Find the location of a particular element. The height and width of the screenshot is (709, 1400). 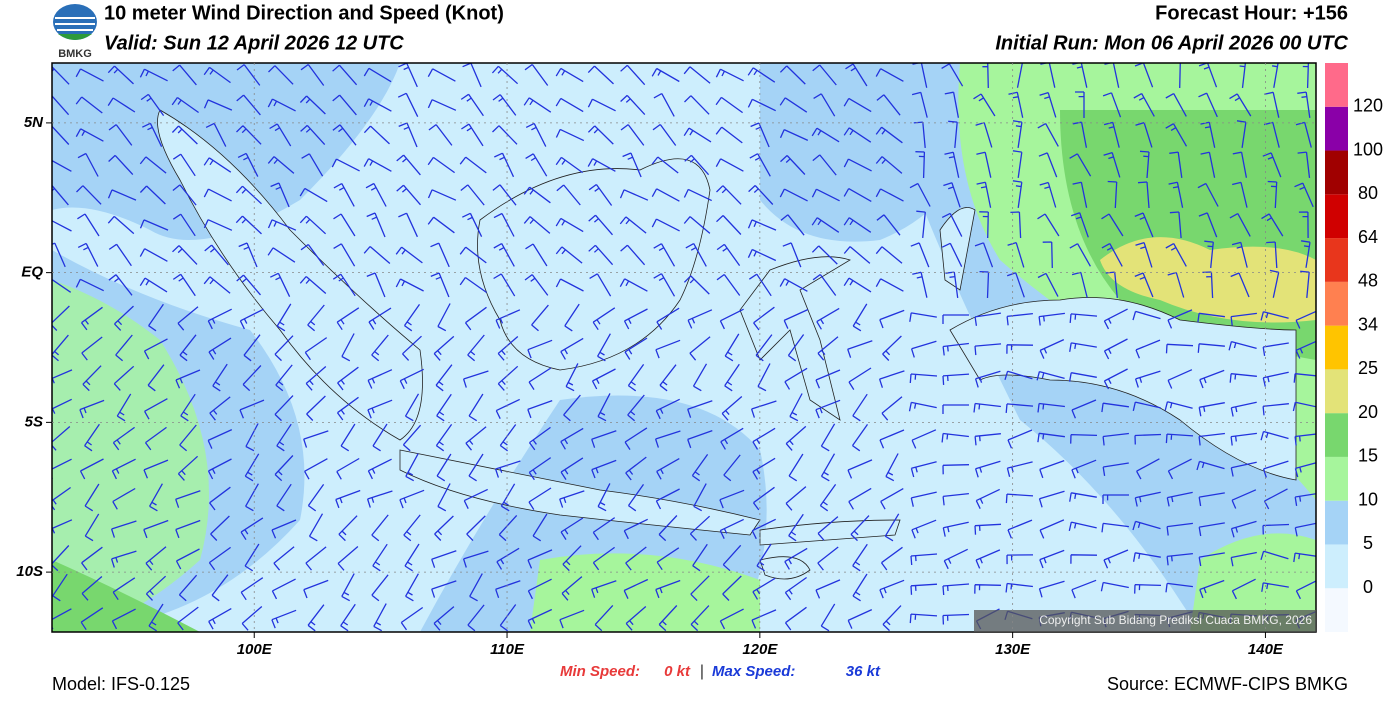

colorbar-segment is located at coordinates (1336, 435).